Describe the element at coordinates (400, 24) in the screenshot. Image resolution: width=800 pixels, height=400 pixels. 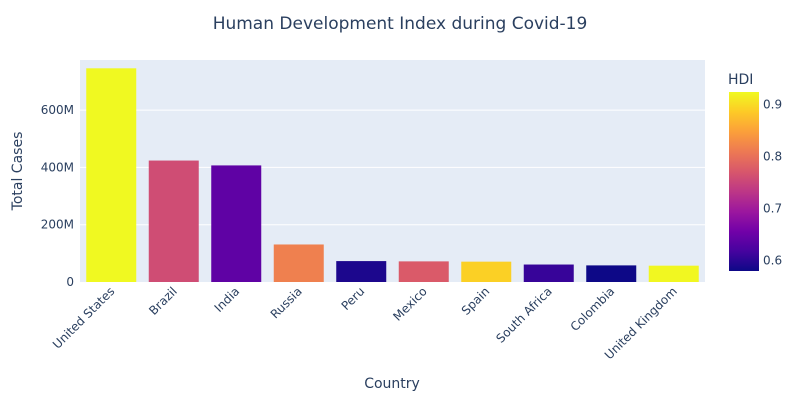
I see `chart-title: Human Development Index during Covid-19` at that location.